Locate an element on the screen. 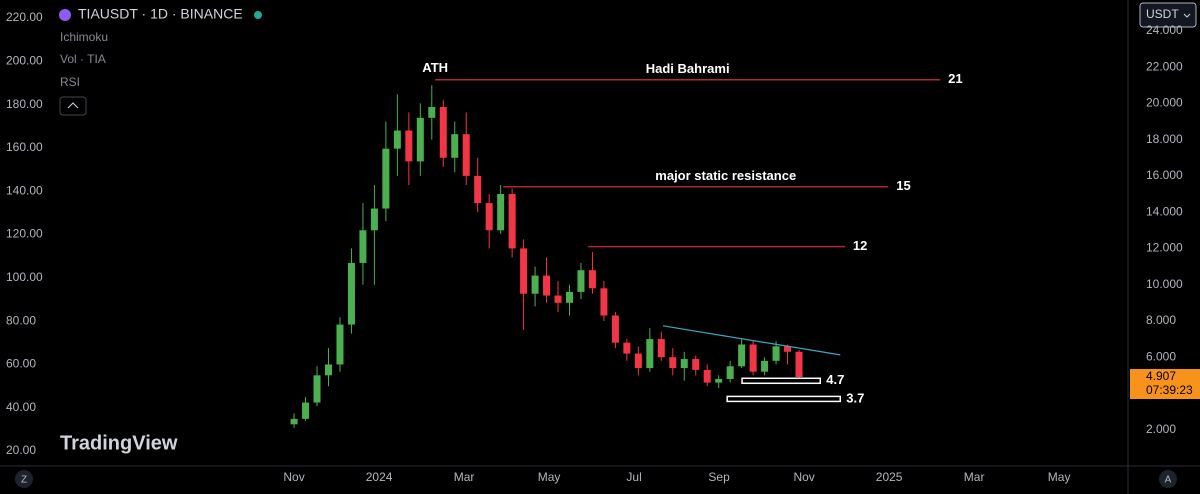 This screenshot has height=494, width=1200. y-tick-label: 10.000 is located at coordinates (1164, 284).